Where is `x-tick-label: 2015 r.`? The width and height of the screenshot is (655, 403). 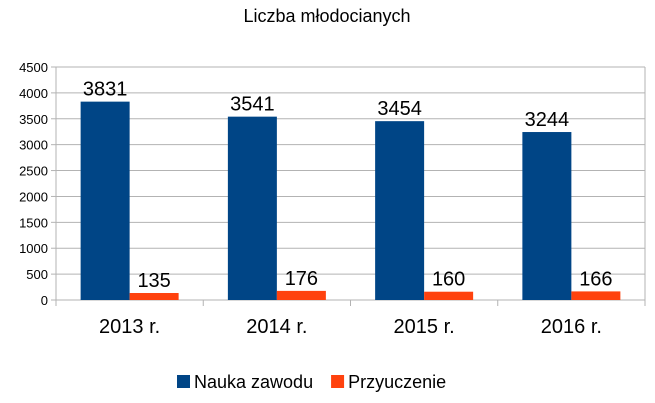 x-tick-label: 2015 r. is located at coordinates (424, 327).